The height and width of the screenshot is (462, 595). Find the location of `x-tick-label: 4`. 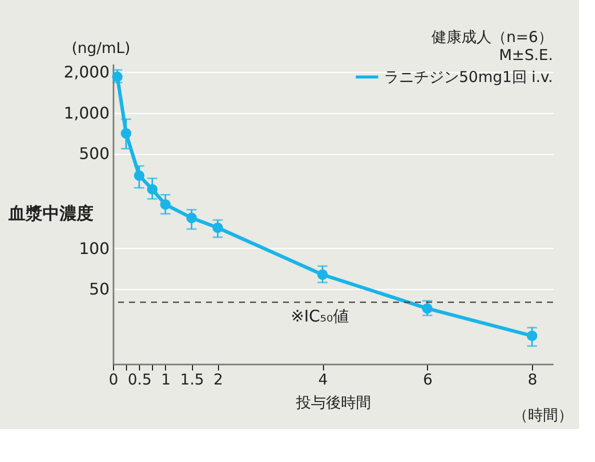

x-tick-label: 4 is located at coordinates (323, 379).